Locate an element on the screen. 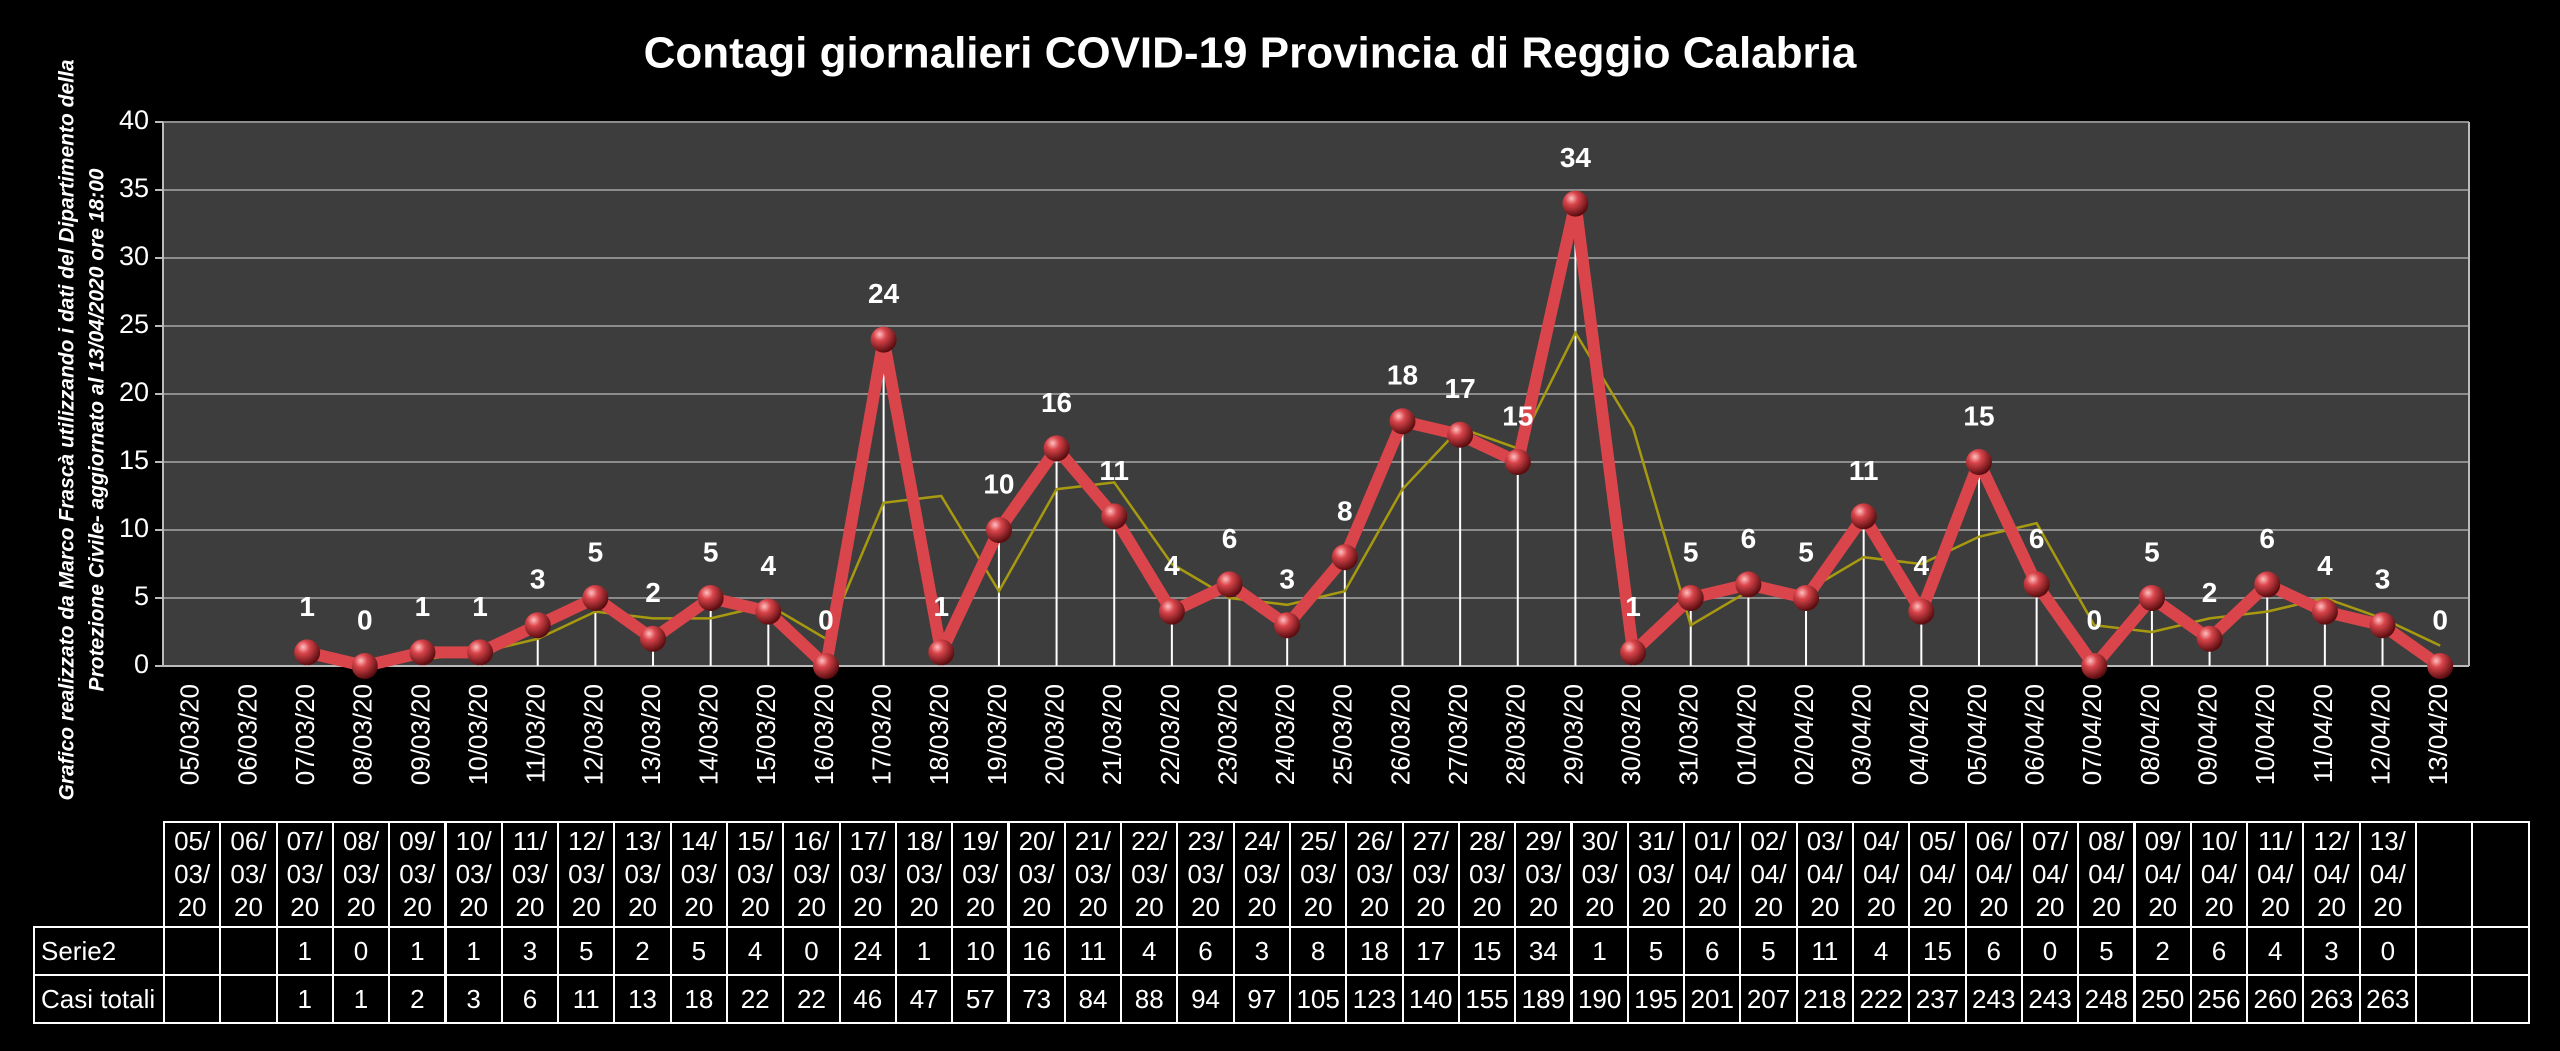 The width and height of the screenshot is (2560, 1051). data-label: 10 is located at coordinates (998, 483).